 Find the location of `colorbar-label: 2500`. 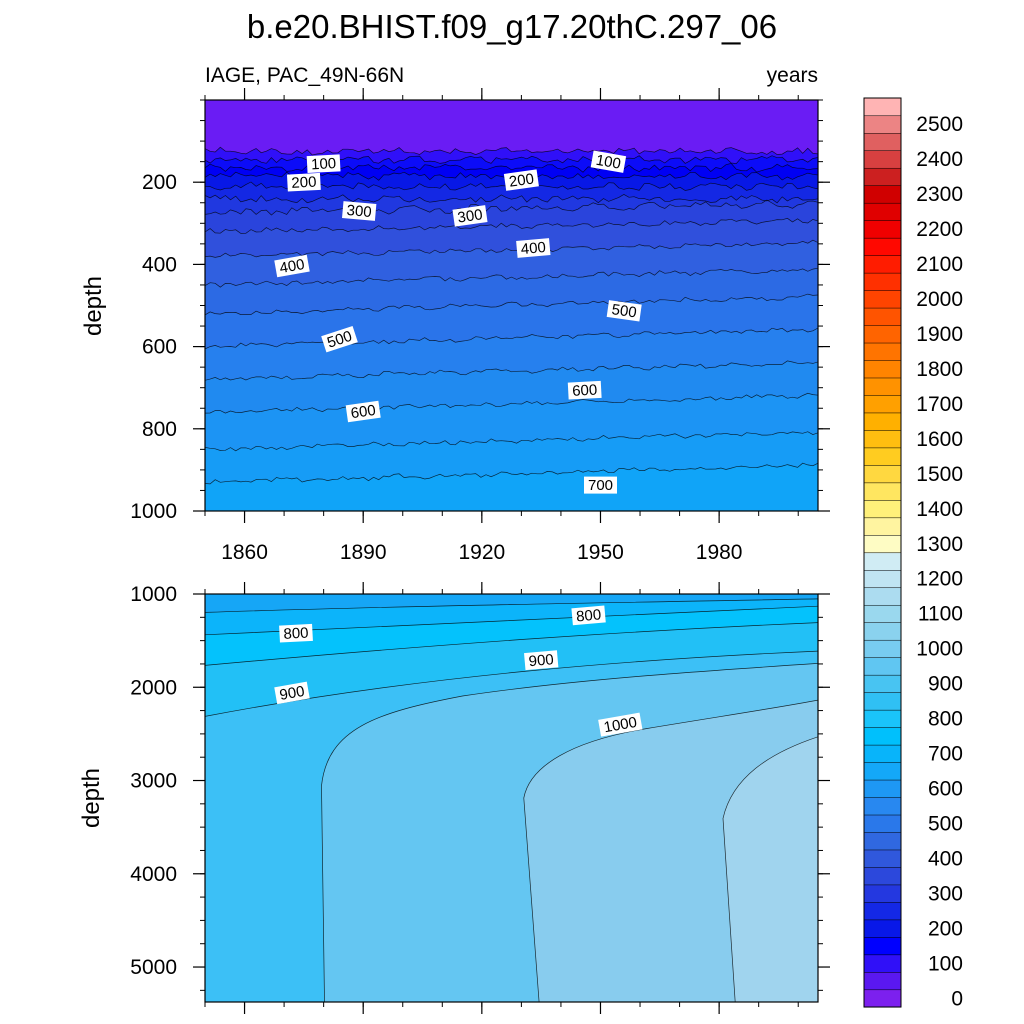

colorbar-label: 2500 is located at coordinates (939, 124).